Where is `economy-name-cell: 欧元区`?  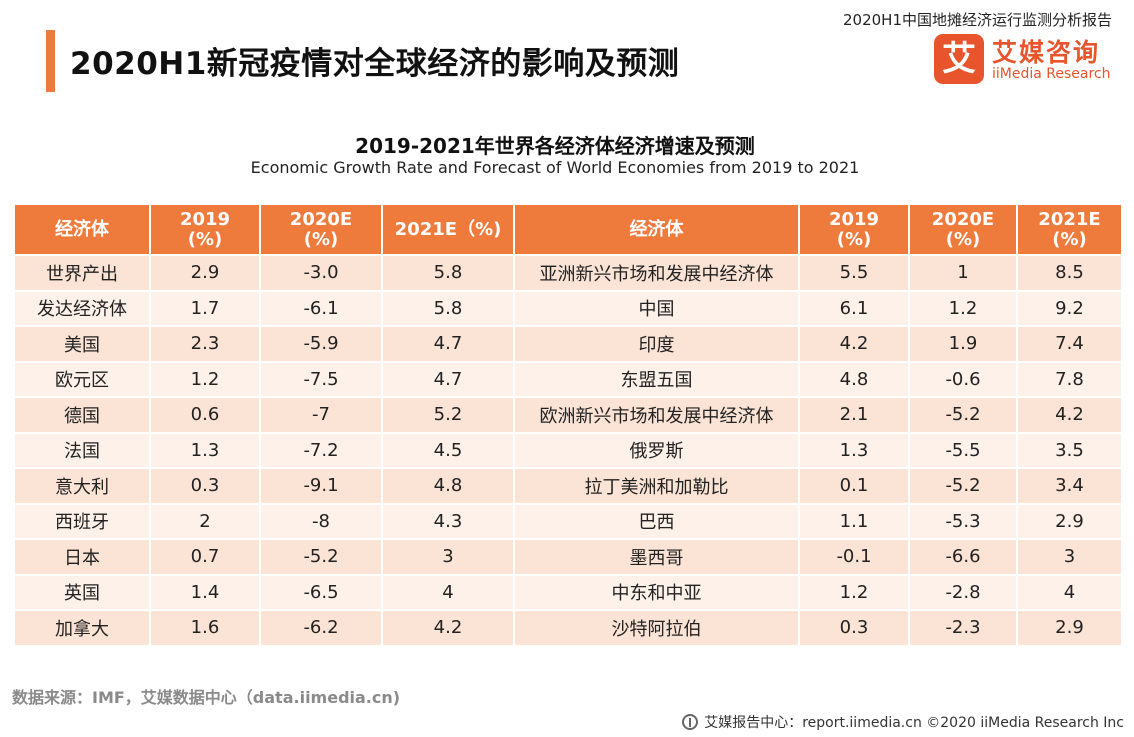
economy-name-cell: 欧元区 is located at coordinates (82, 379).